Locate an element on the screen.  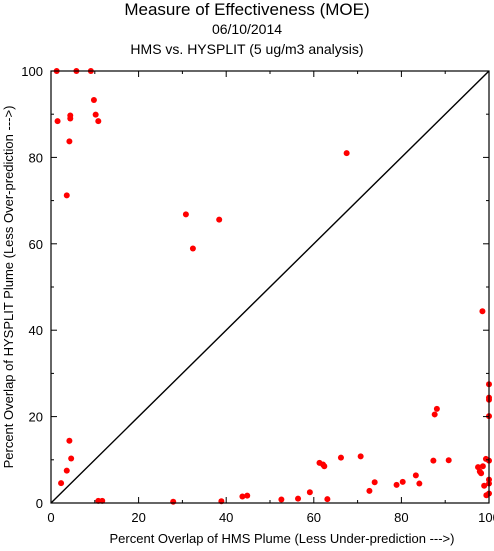
y-tick-label: 20 is located at coordinates (36, 417).